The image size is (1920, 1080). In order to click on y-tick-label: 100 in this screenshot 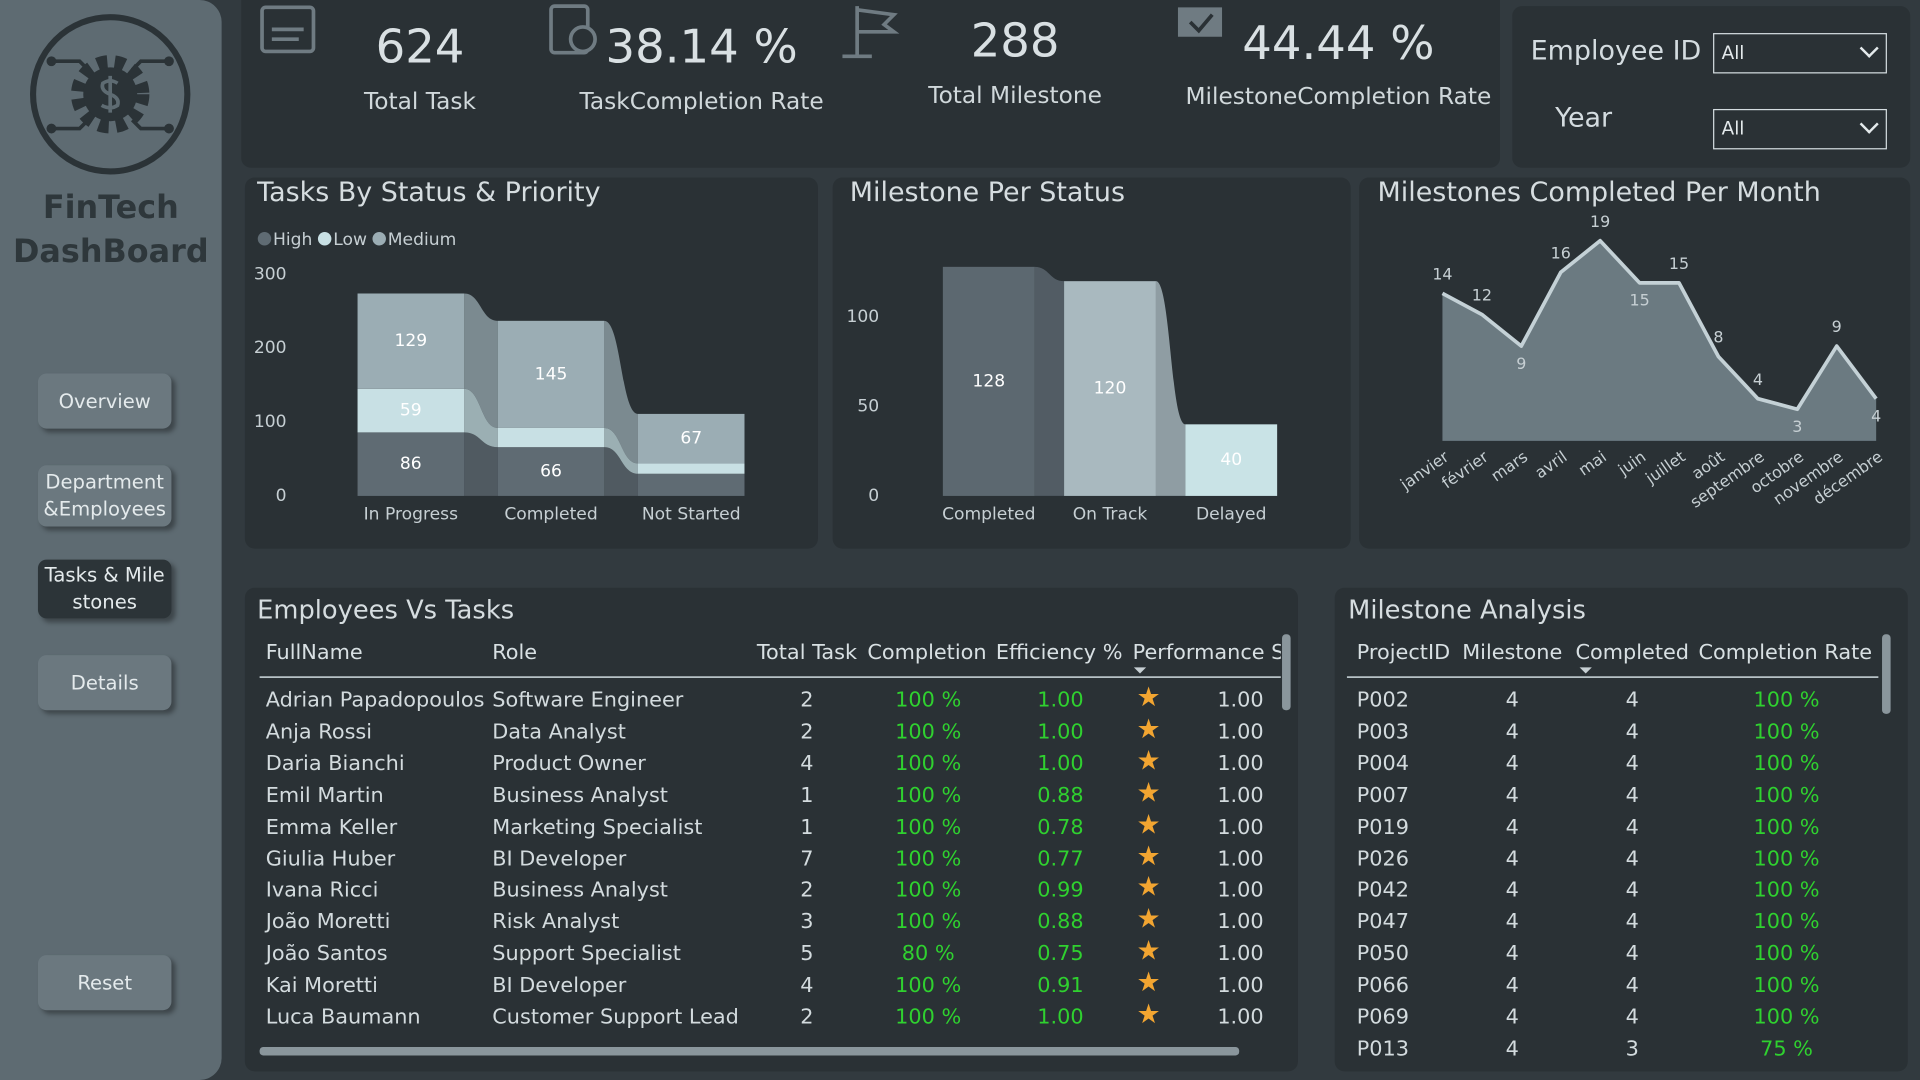, I will do `click(270, 422)`.